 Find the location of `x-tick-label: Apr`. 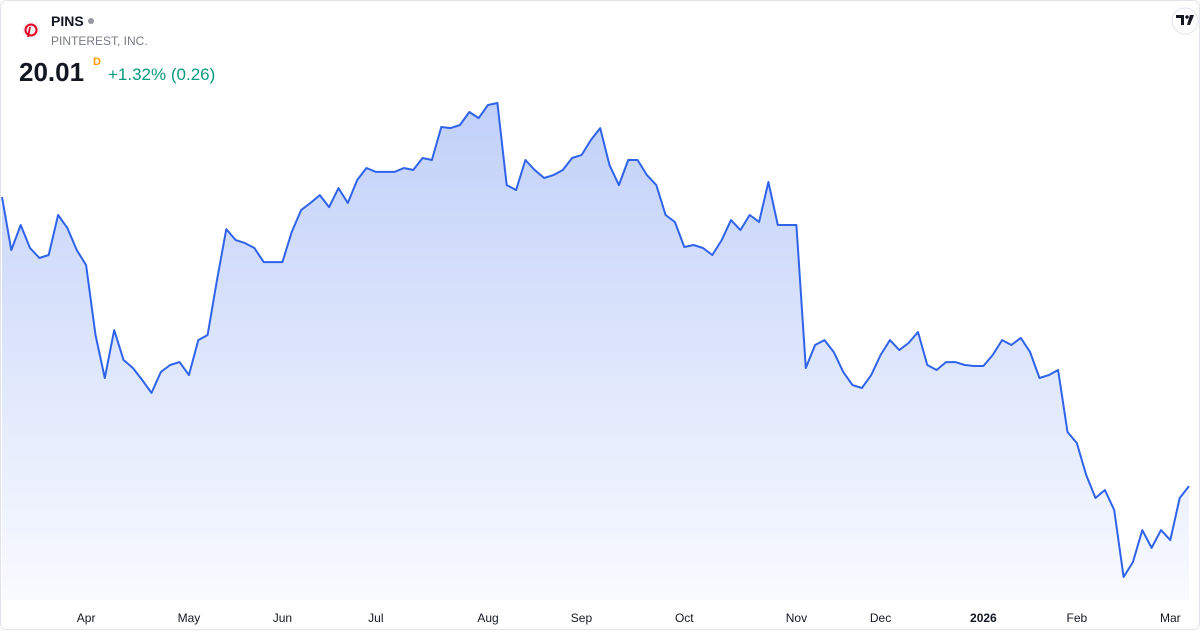

x-tick-label: Apr is located at coordinates (86, 618).